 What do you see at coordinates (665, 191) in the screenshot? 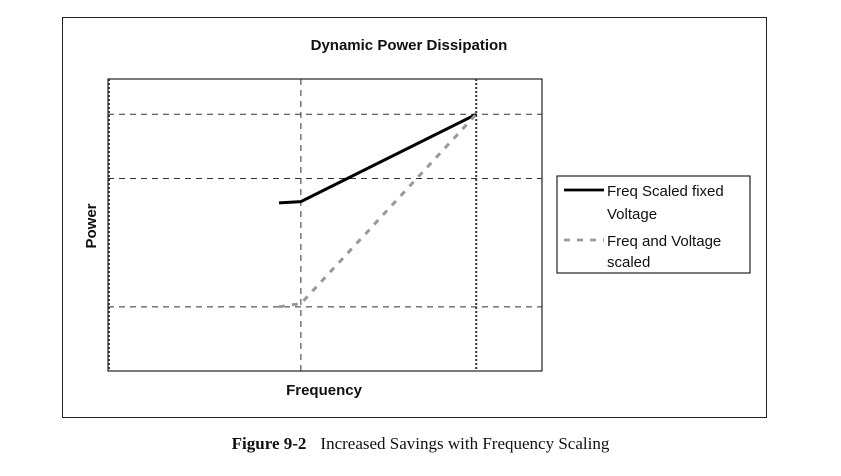
I see `legend-label-1a: Freq Scaled fixed` at bounding box center [665, 191].